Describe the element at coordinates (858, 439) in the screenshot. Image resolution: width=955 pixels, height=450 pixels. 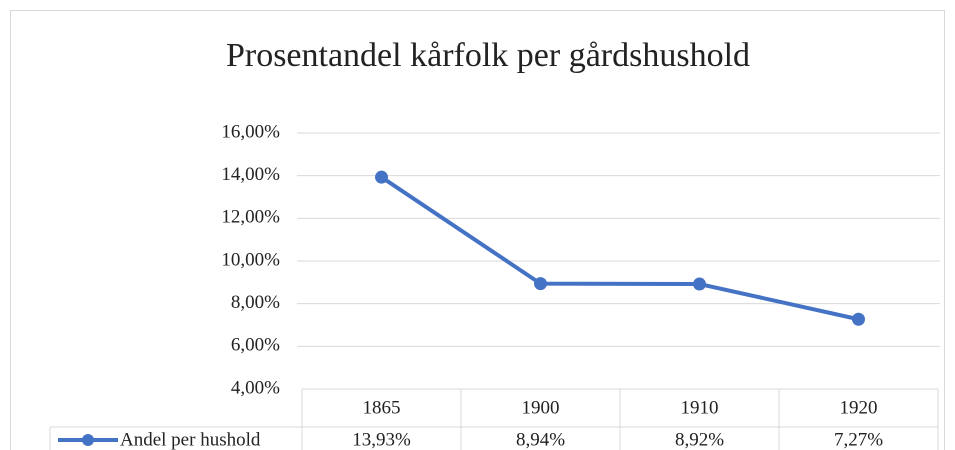
I see `data-label: 7,27%` at that location.